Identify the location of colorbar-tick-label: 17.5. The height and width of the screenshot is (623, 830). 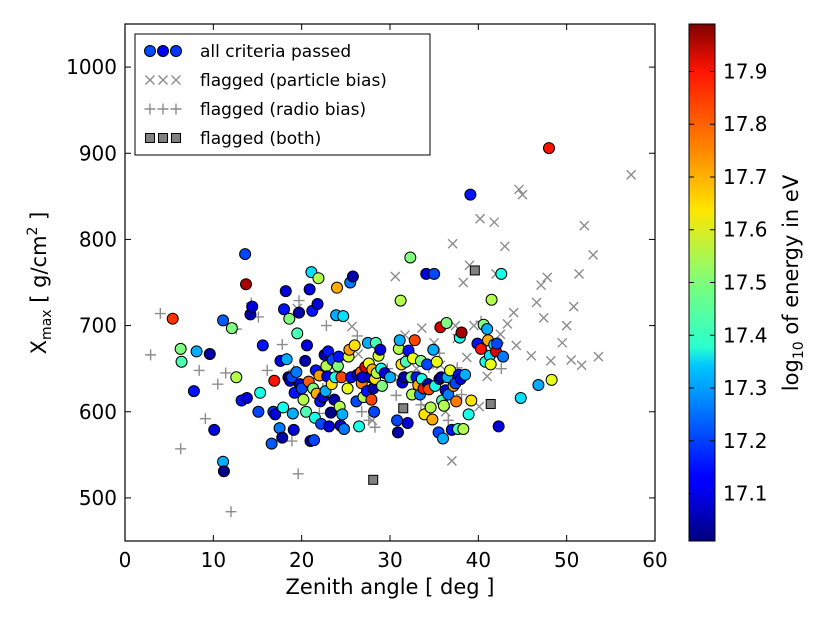
(745, 283).